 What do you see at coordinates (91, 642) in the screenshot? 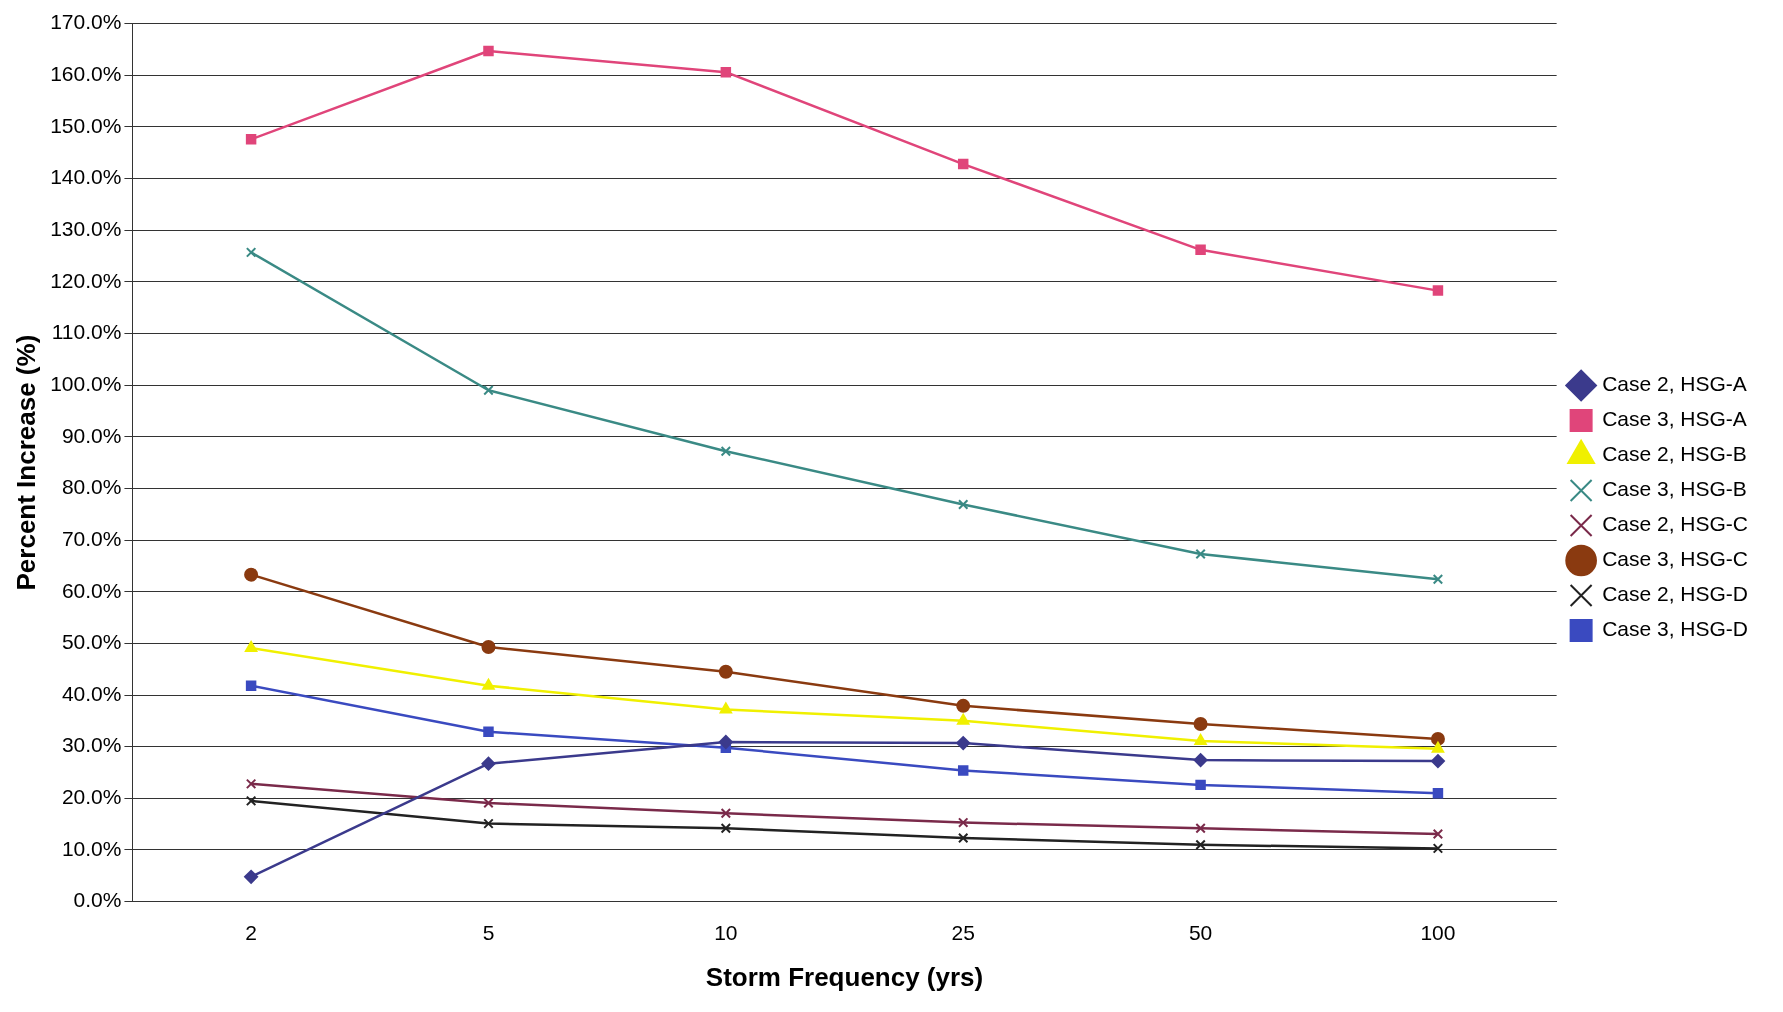
I see `y-tick-label: 50.0%` at bounding box center [91, 642].